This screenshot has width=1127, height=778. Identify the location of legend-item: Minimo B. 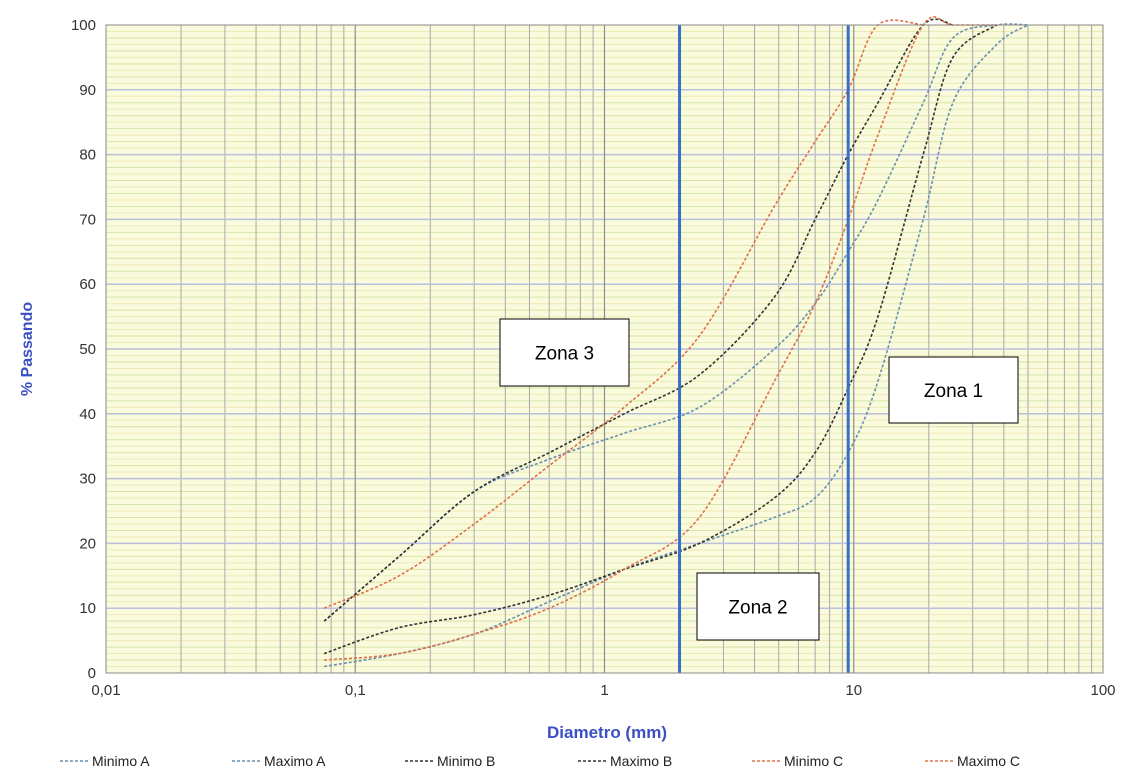
(450, 761).